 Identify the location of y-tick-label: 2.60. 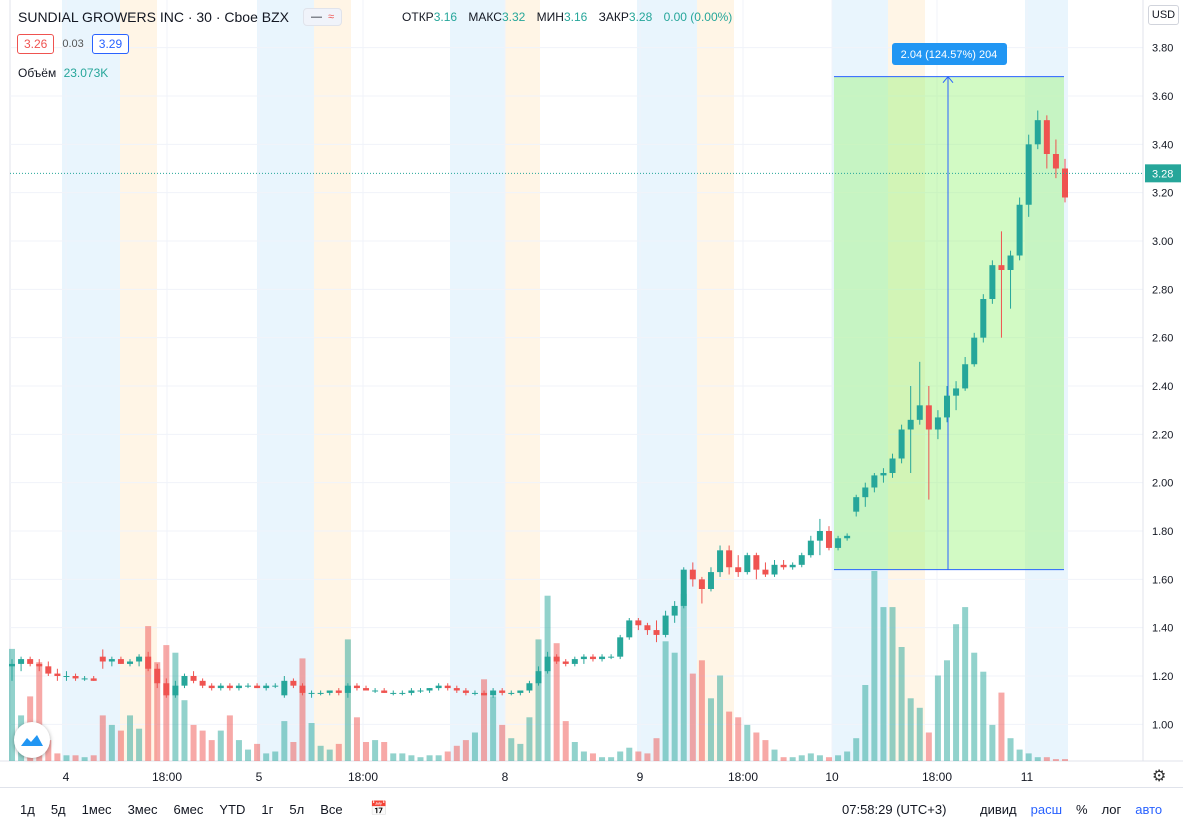
(1162, 339).